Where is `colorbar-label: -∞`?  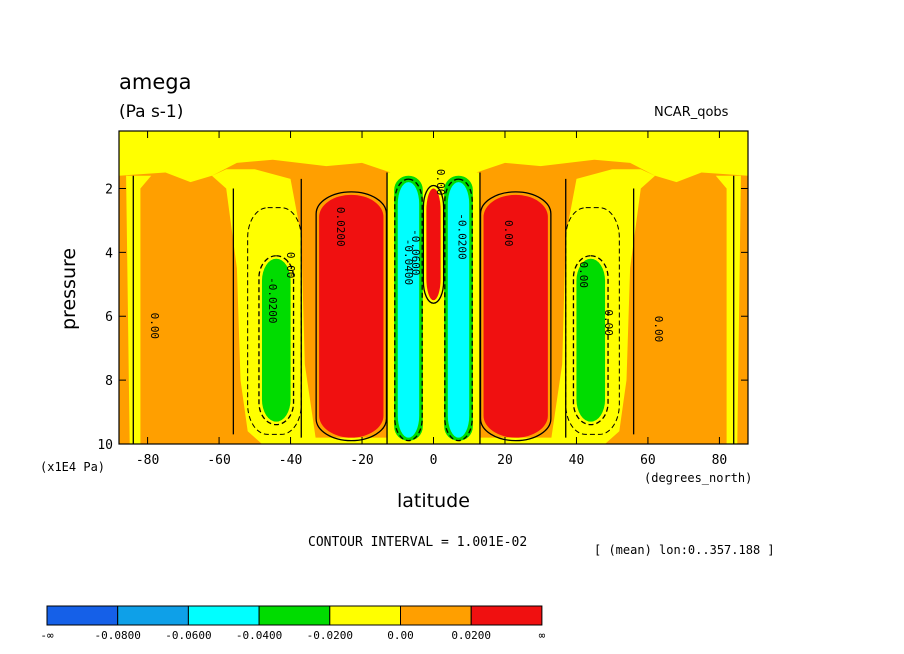
colorbar-label: -∞ is located at coordinates (47, 635).